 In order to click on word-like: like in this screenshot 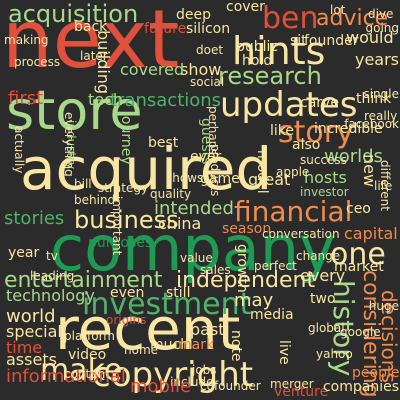, I will do `click(282, 131)`.